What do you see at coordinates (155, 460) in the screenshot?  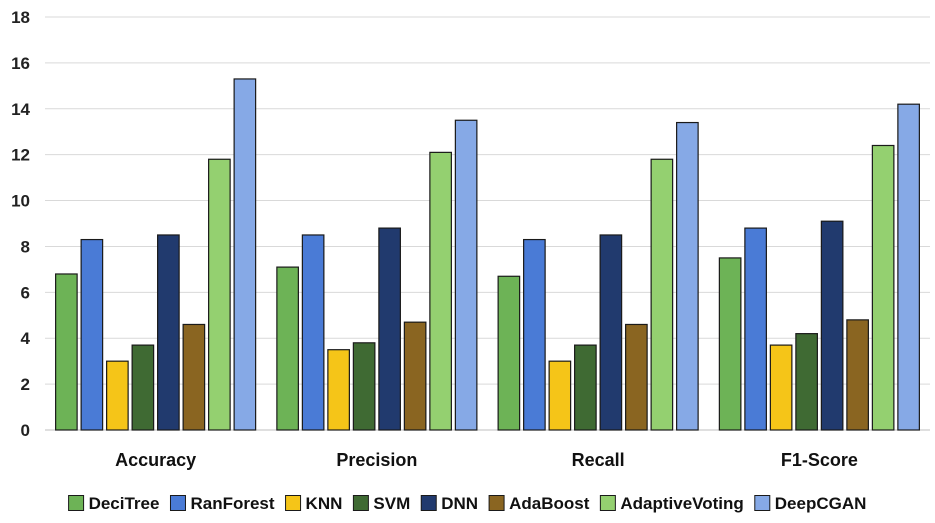 I see `x-category-label: Accuracy` at bounding box center [155, 460].